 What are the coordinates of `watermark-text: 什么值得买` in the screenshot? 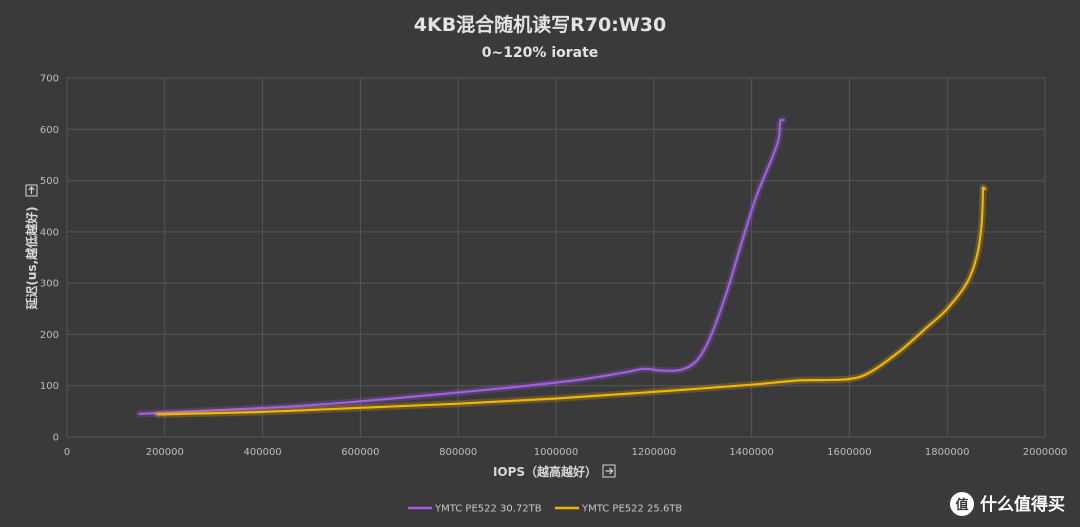 It's located at (1022, 504).